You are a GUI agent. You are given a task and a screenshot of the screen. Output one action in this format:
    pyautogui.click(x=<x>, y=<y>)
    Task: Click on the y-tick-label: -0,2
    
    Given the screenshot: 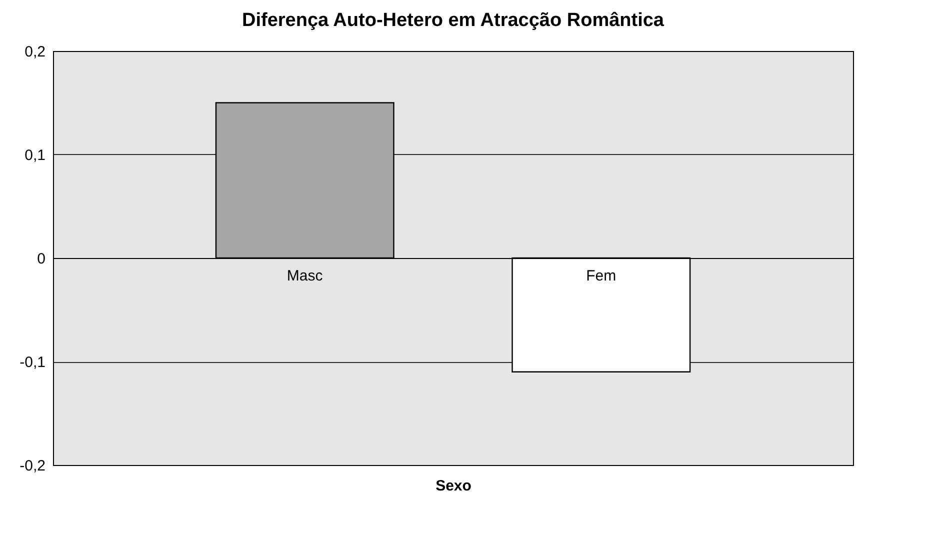 What is the action you would take?
    pyautogui.click(x=33, y=466)
    